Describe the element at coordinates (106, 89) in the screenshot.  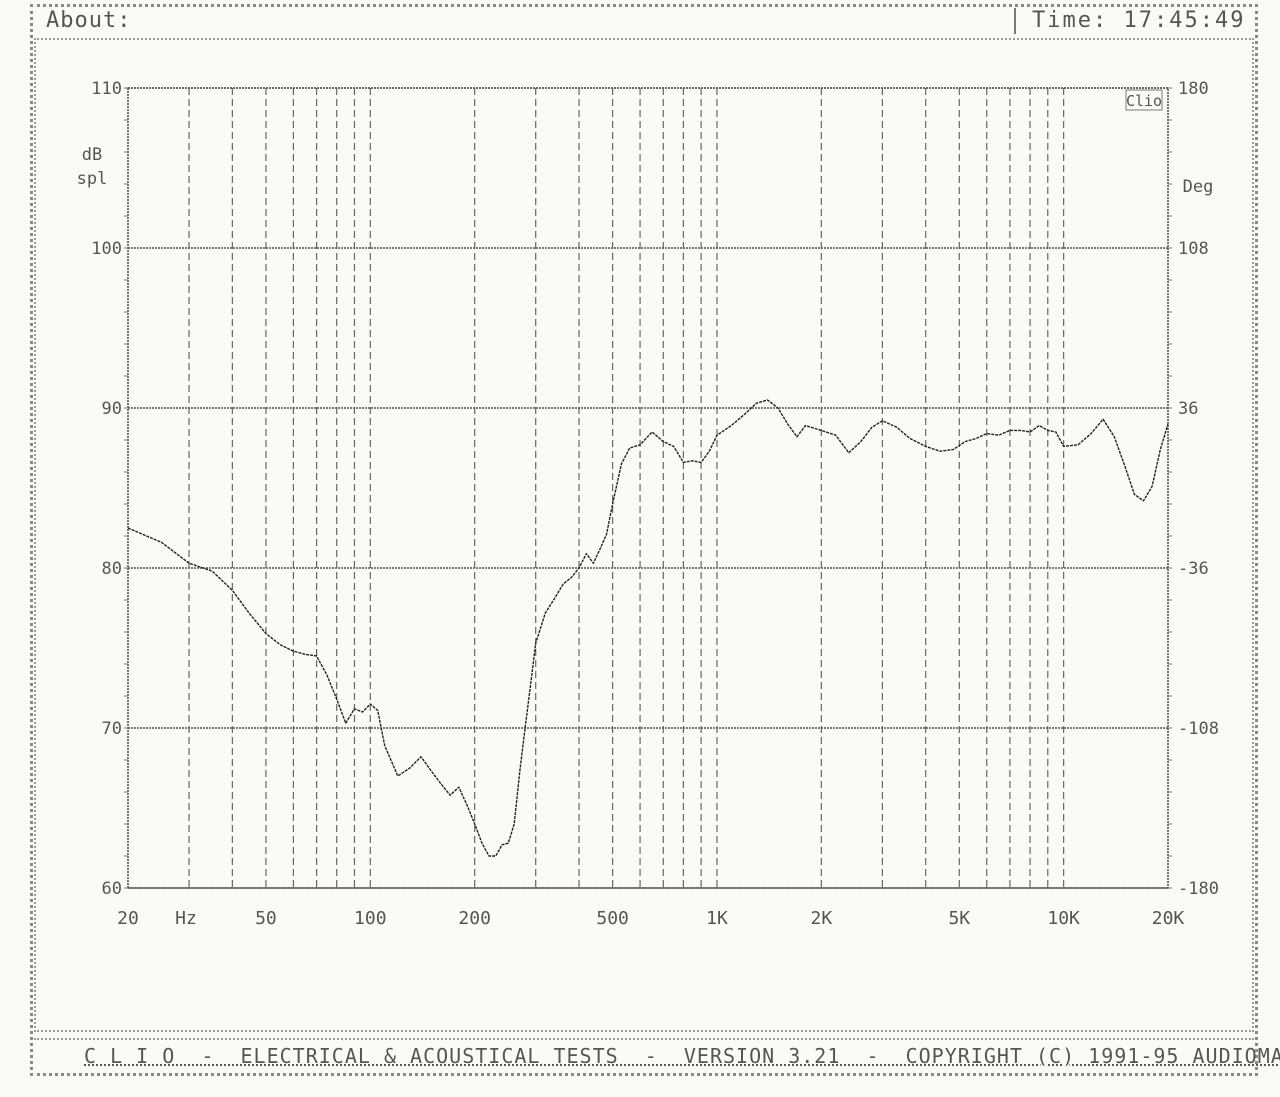
I see `y-tick-label: 110` at that location.